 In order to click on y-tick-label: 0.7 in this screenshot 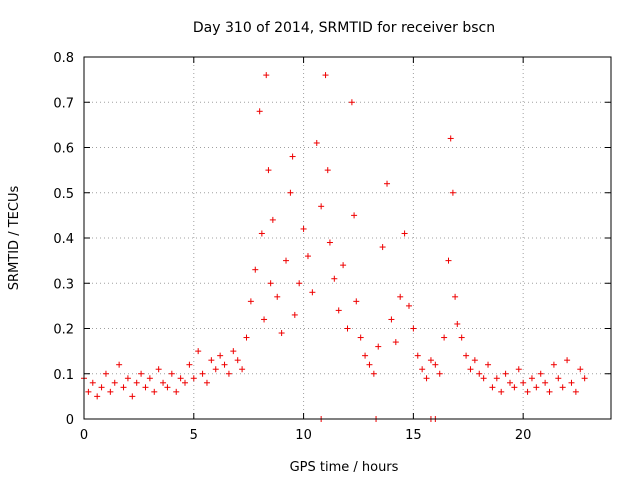, I will do `click(63, 103)`.